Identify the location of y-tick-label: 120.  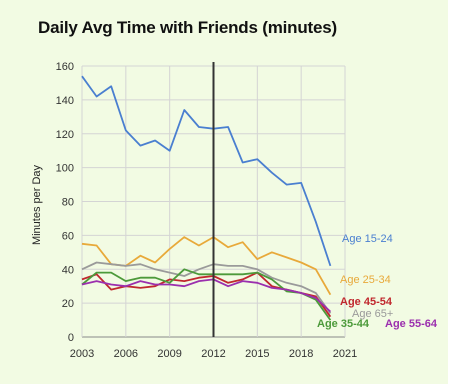
(65, 135).